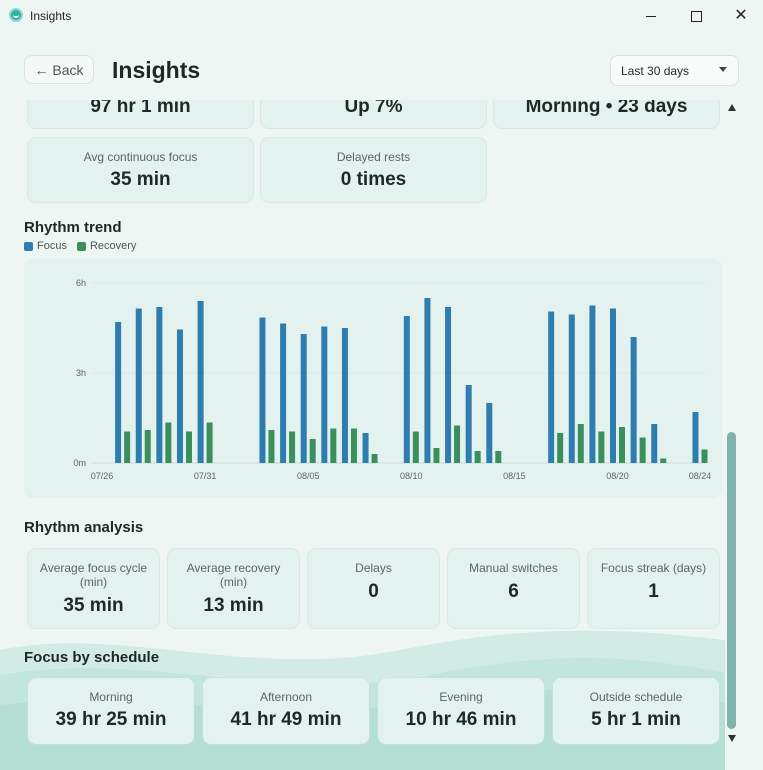 The image size is (763, 770). Describe the element at coordinates (731, 580) in the screenshot. I see `scroll-thumb` at that location.